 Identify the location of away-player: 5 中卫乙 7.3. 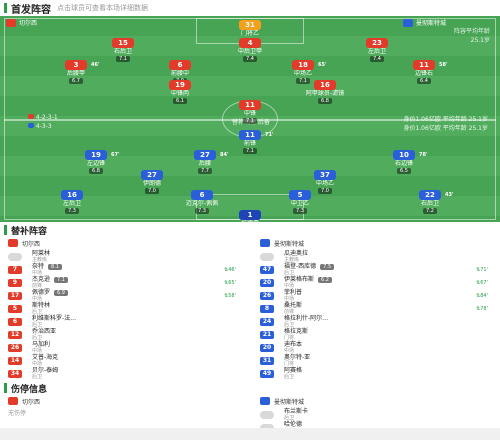
(300, 202).